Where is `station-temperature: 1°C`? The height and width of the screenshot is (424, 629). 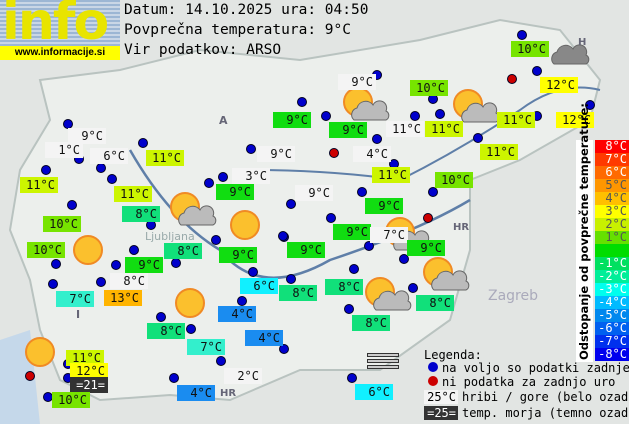
station-temperature: 1°C is located at coordinates (64, 150).